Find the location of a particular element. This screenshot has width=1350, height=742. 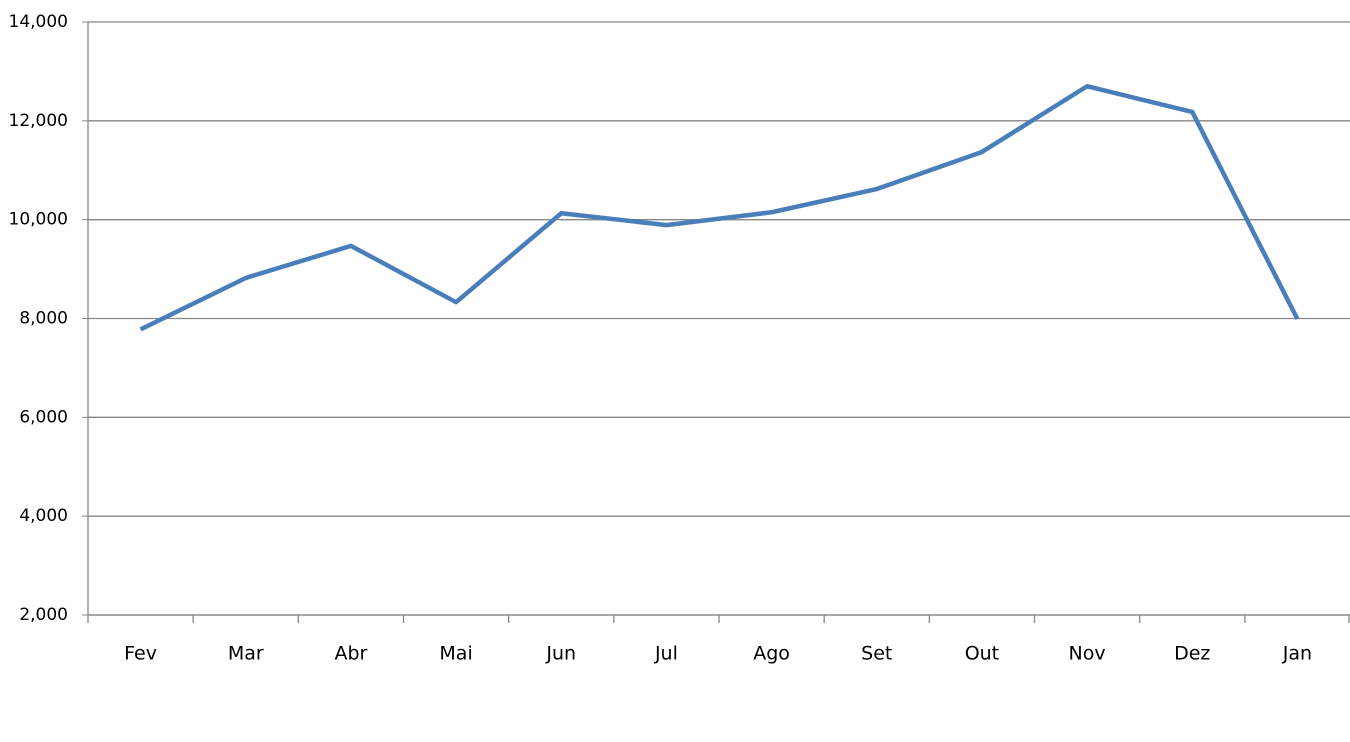

x-tick-label: Jun is located at coordinates (560, 654).